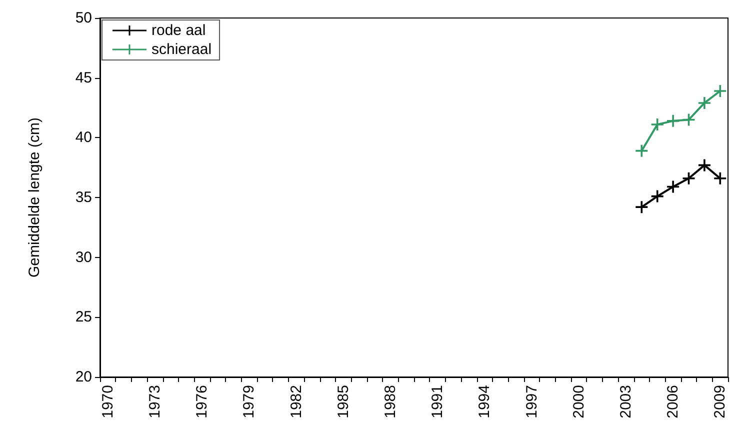  I want to click on y-tick-label: 45, so click(83, 77).